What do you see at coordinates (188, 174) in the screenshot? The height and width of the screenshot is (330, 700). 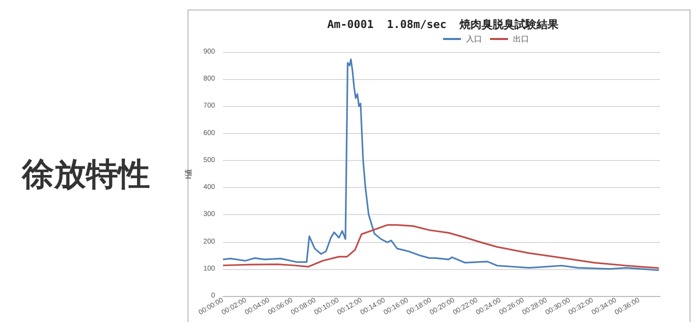 I see `y-axis-title: I値` at bounding box center [188, 174].